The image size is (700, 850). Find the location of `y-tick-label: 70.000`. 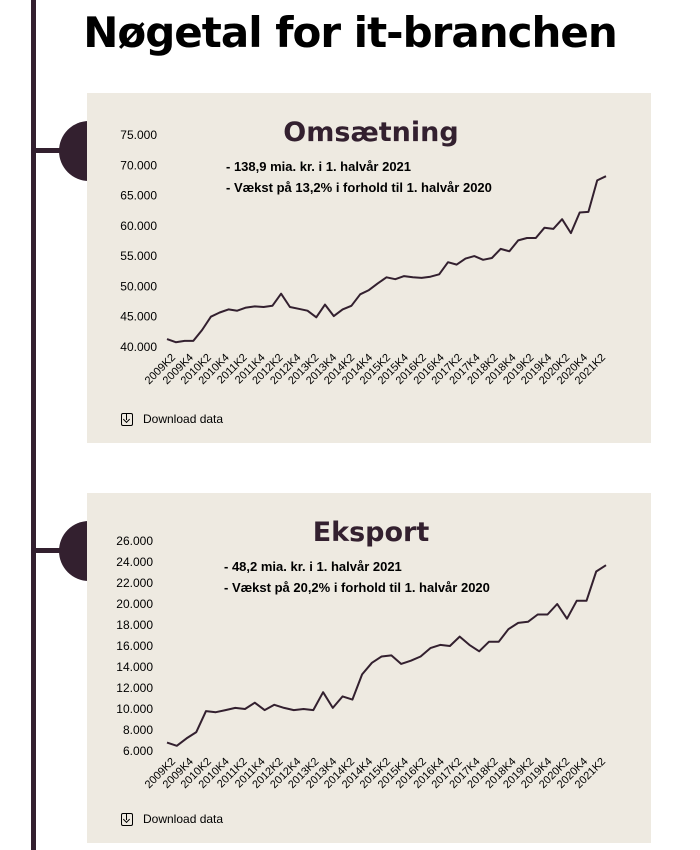

y-tick-label: 70.000 is located at coordinates (138, 165).